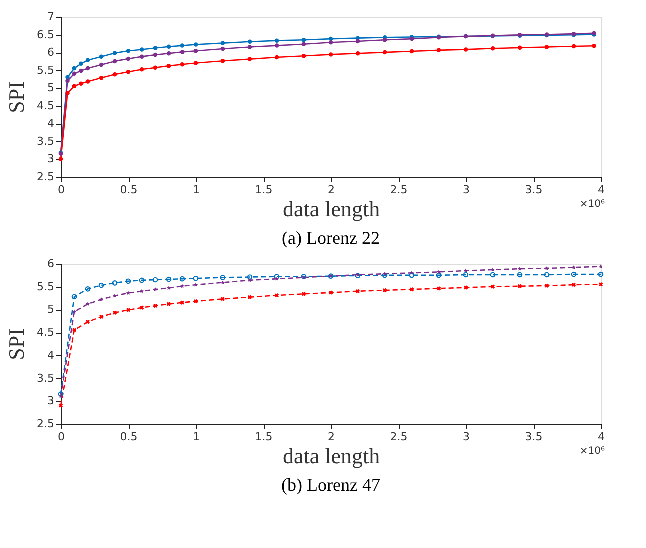 This screenshot has height=548, width=646. I want to click on x-tick-label: 2, so click(331, 437).